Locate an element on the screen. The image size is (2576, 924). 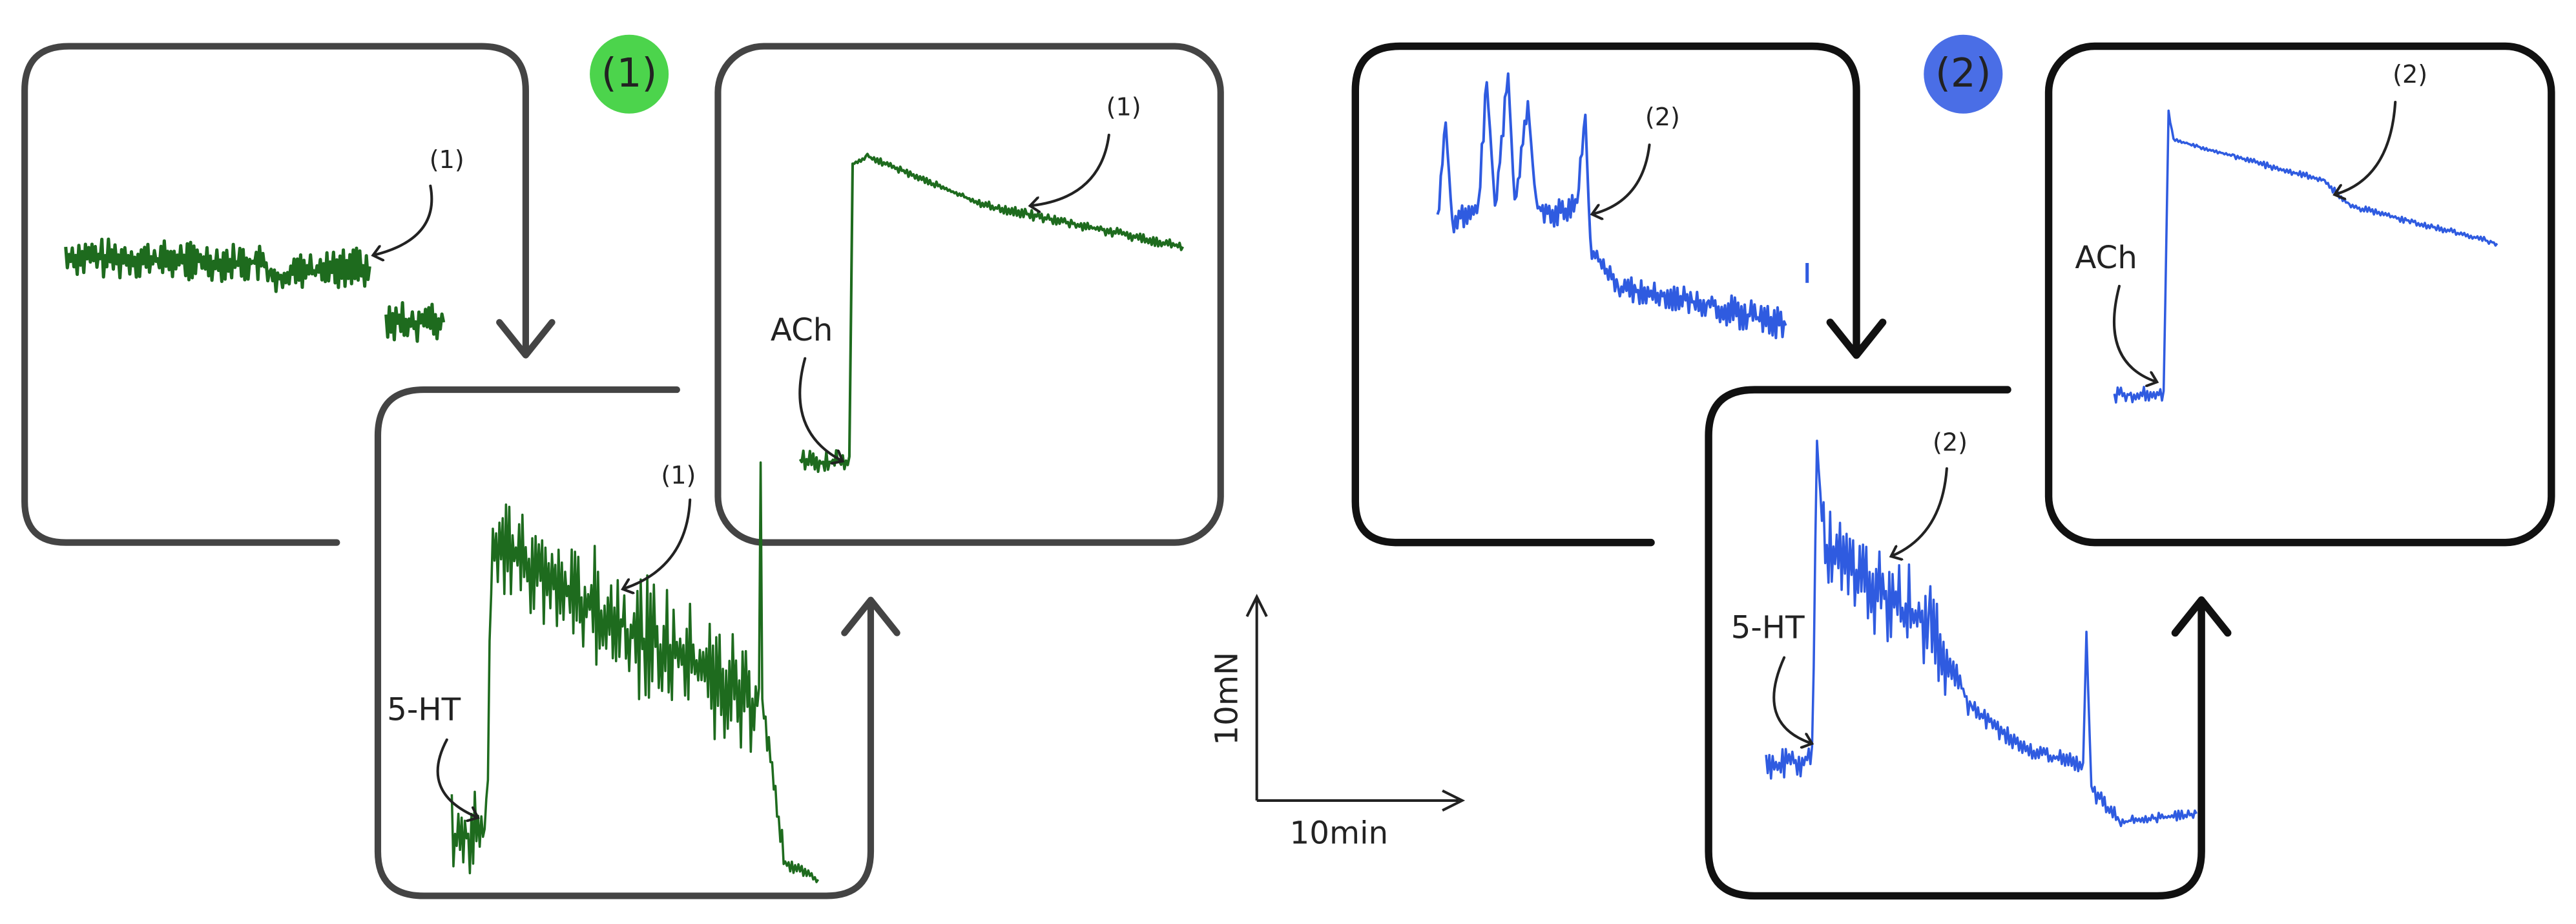
scale-bar is located at coordinates (1355, 703).